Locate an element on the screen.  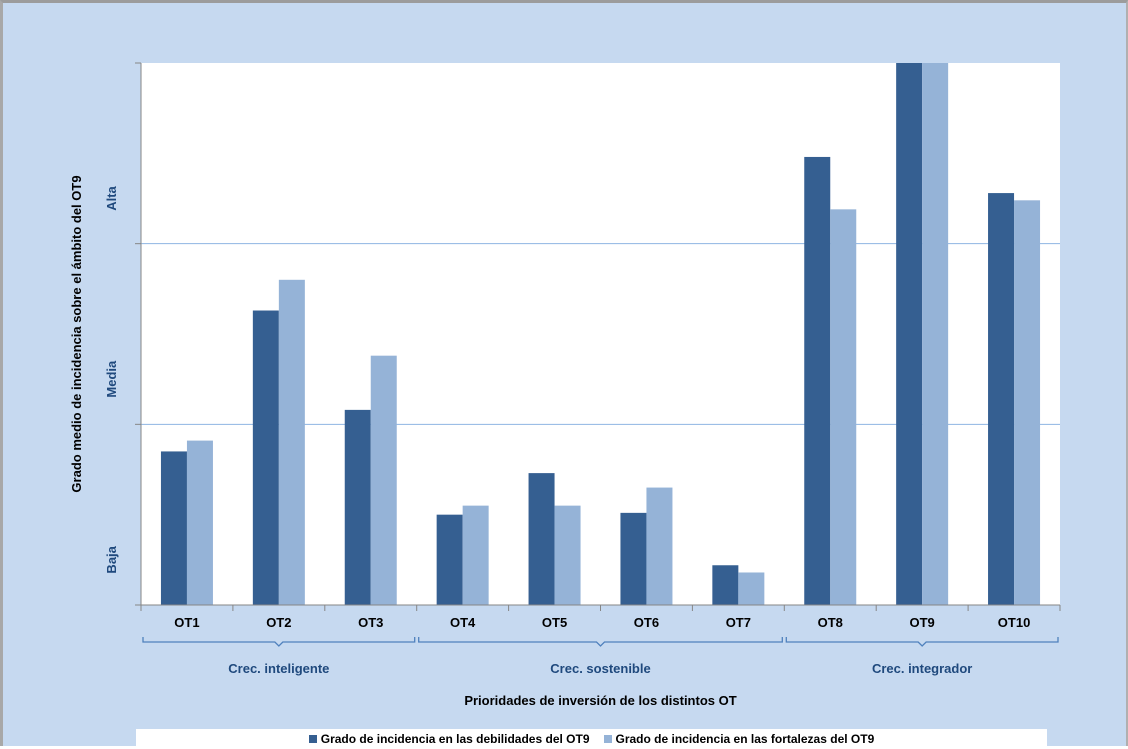
bar-debilidades-ot3 is located at coordinates (357, 507).